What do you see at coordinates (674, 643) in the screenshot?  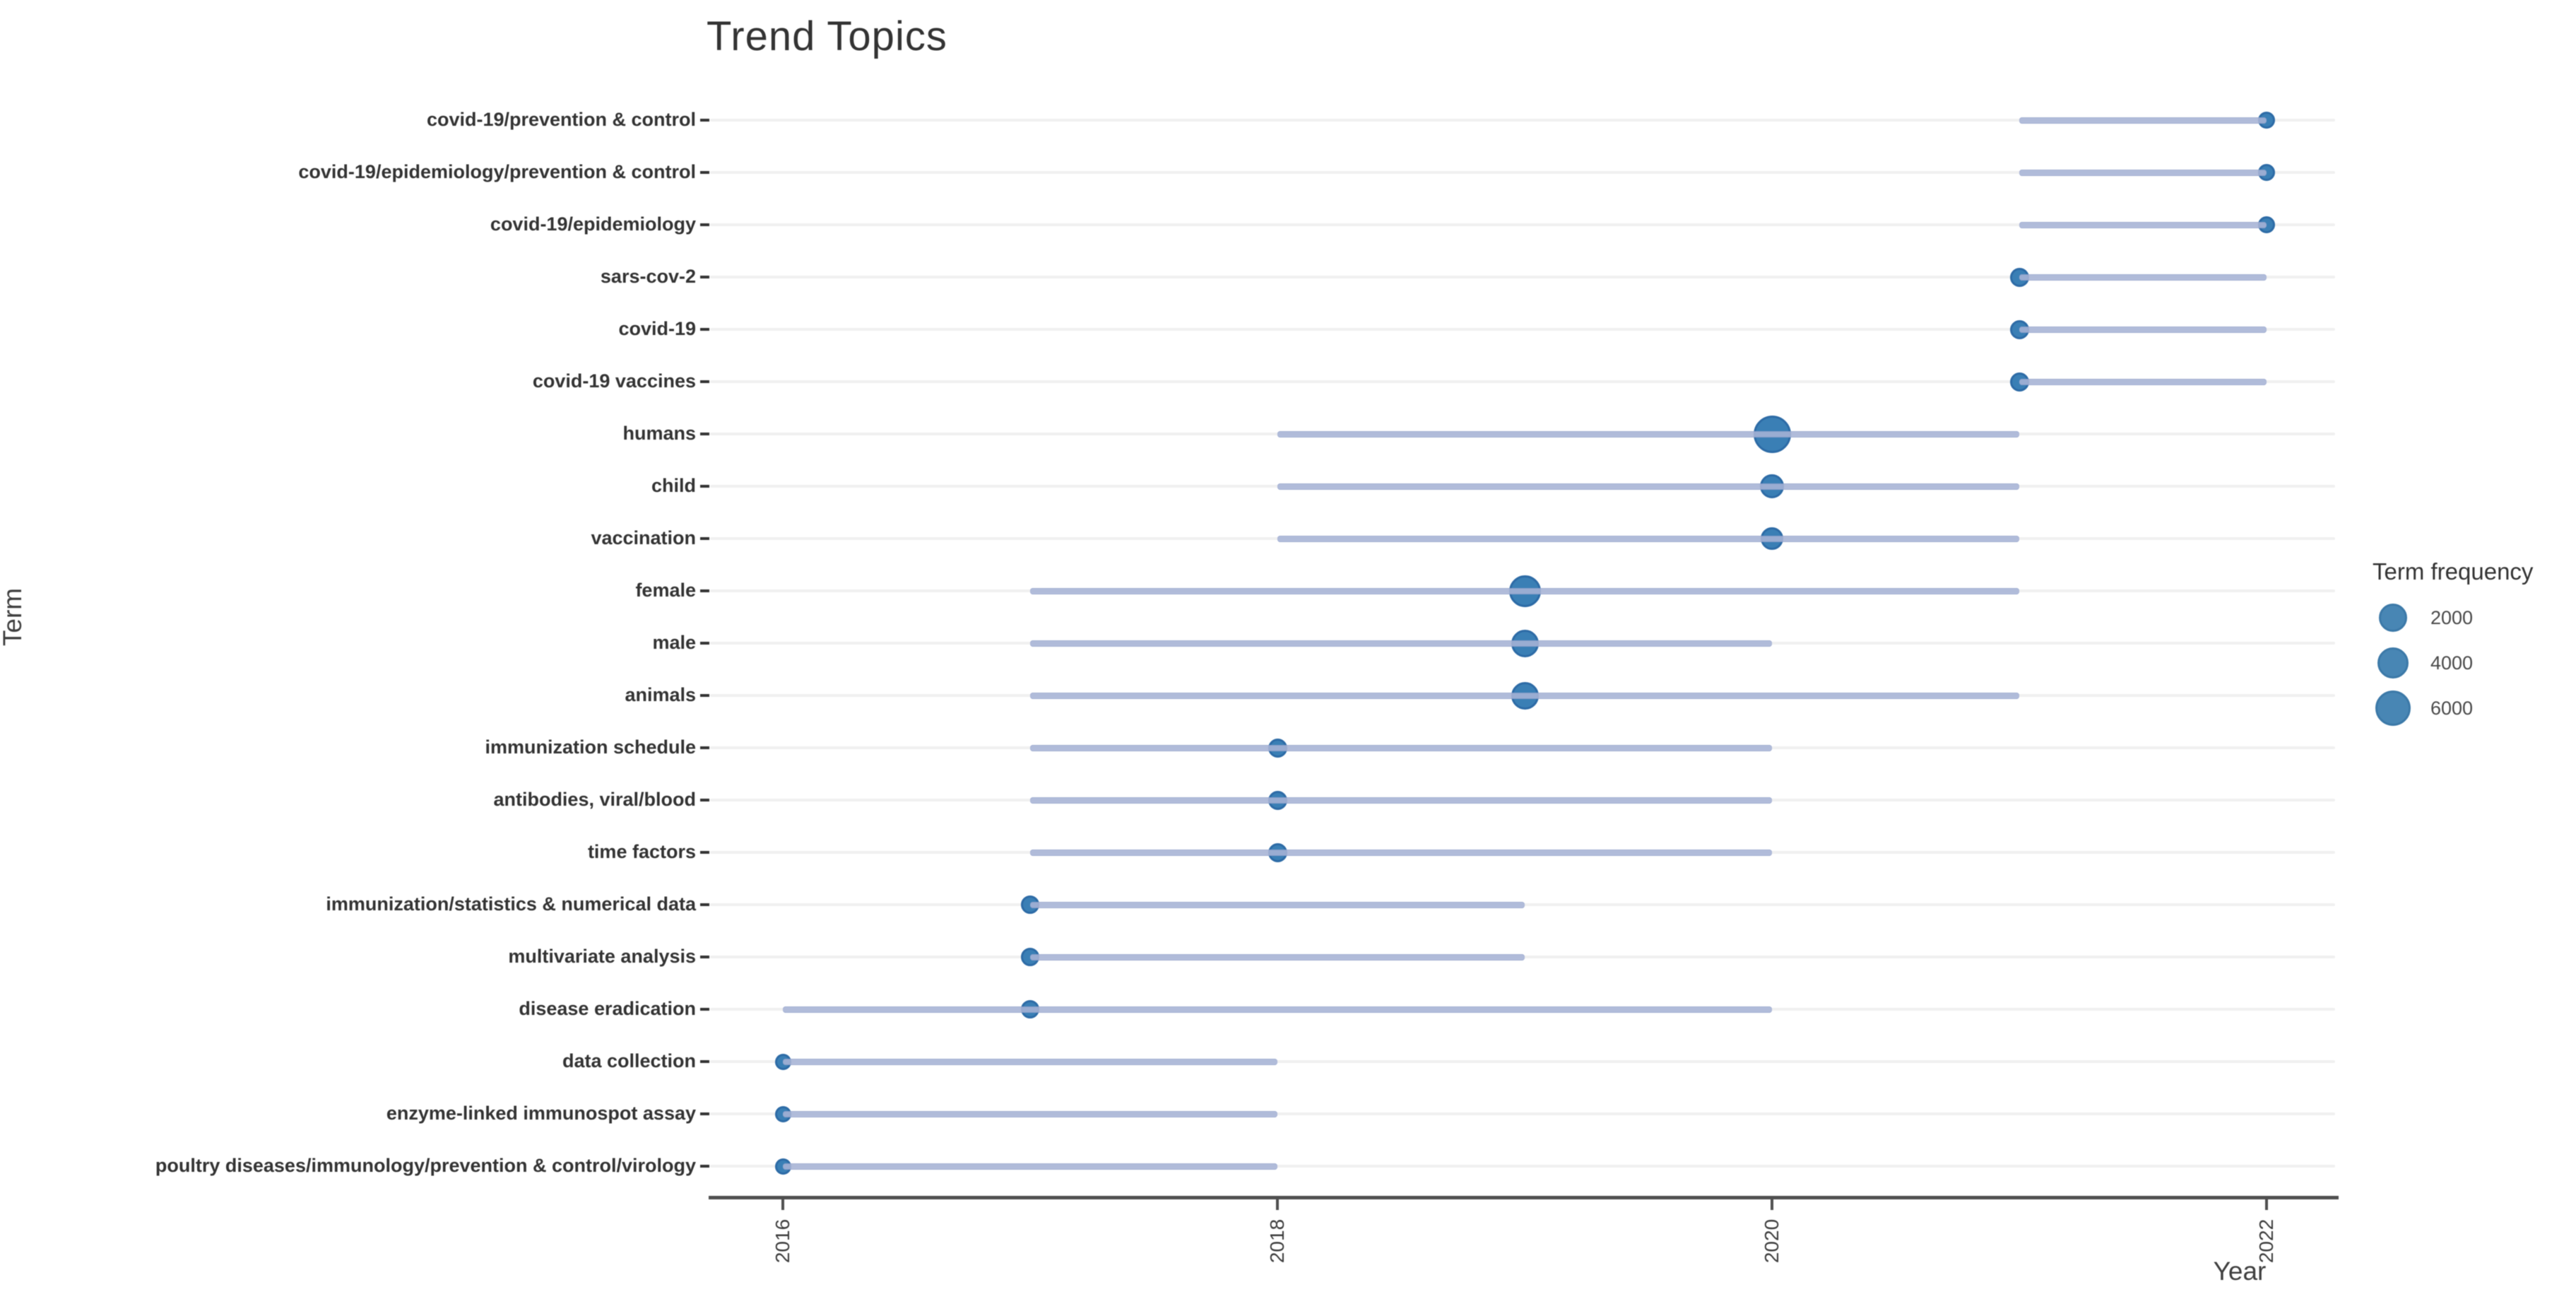 I see `term-label: male` at bounding box center [674, 643].